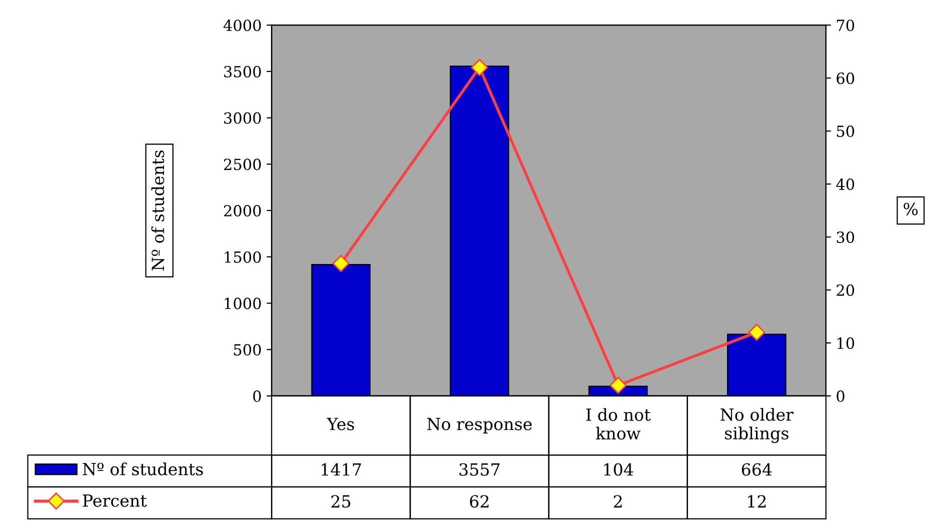  I want to click on y2-tick-label: 50, so click(845, 132).